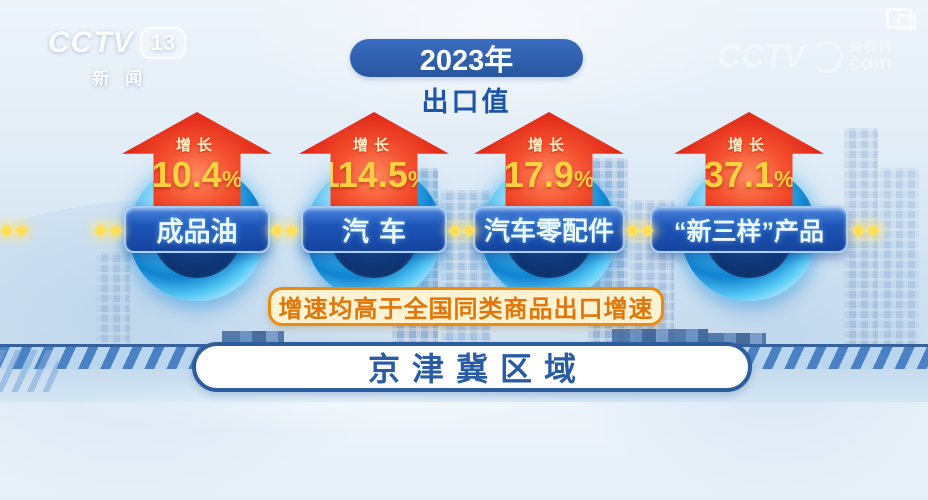  I want to click on growth-number: 17.9, so click(538, 174).